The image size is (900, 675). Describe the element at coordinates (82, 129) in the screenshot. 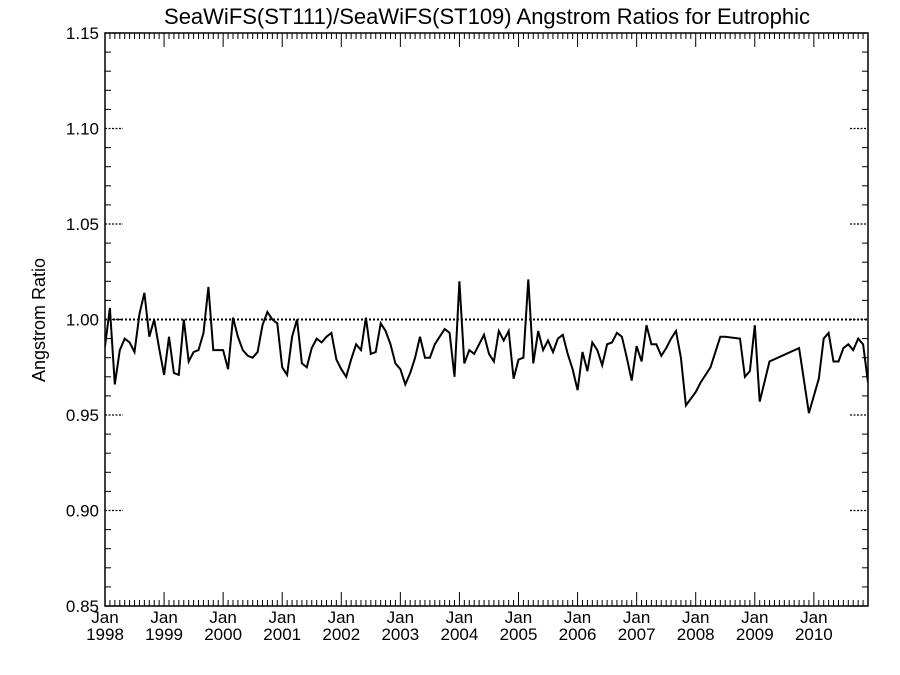

I see `y-tick-label: 1.10` at that location.